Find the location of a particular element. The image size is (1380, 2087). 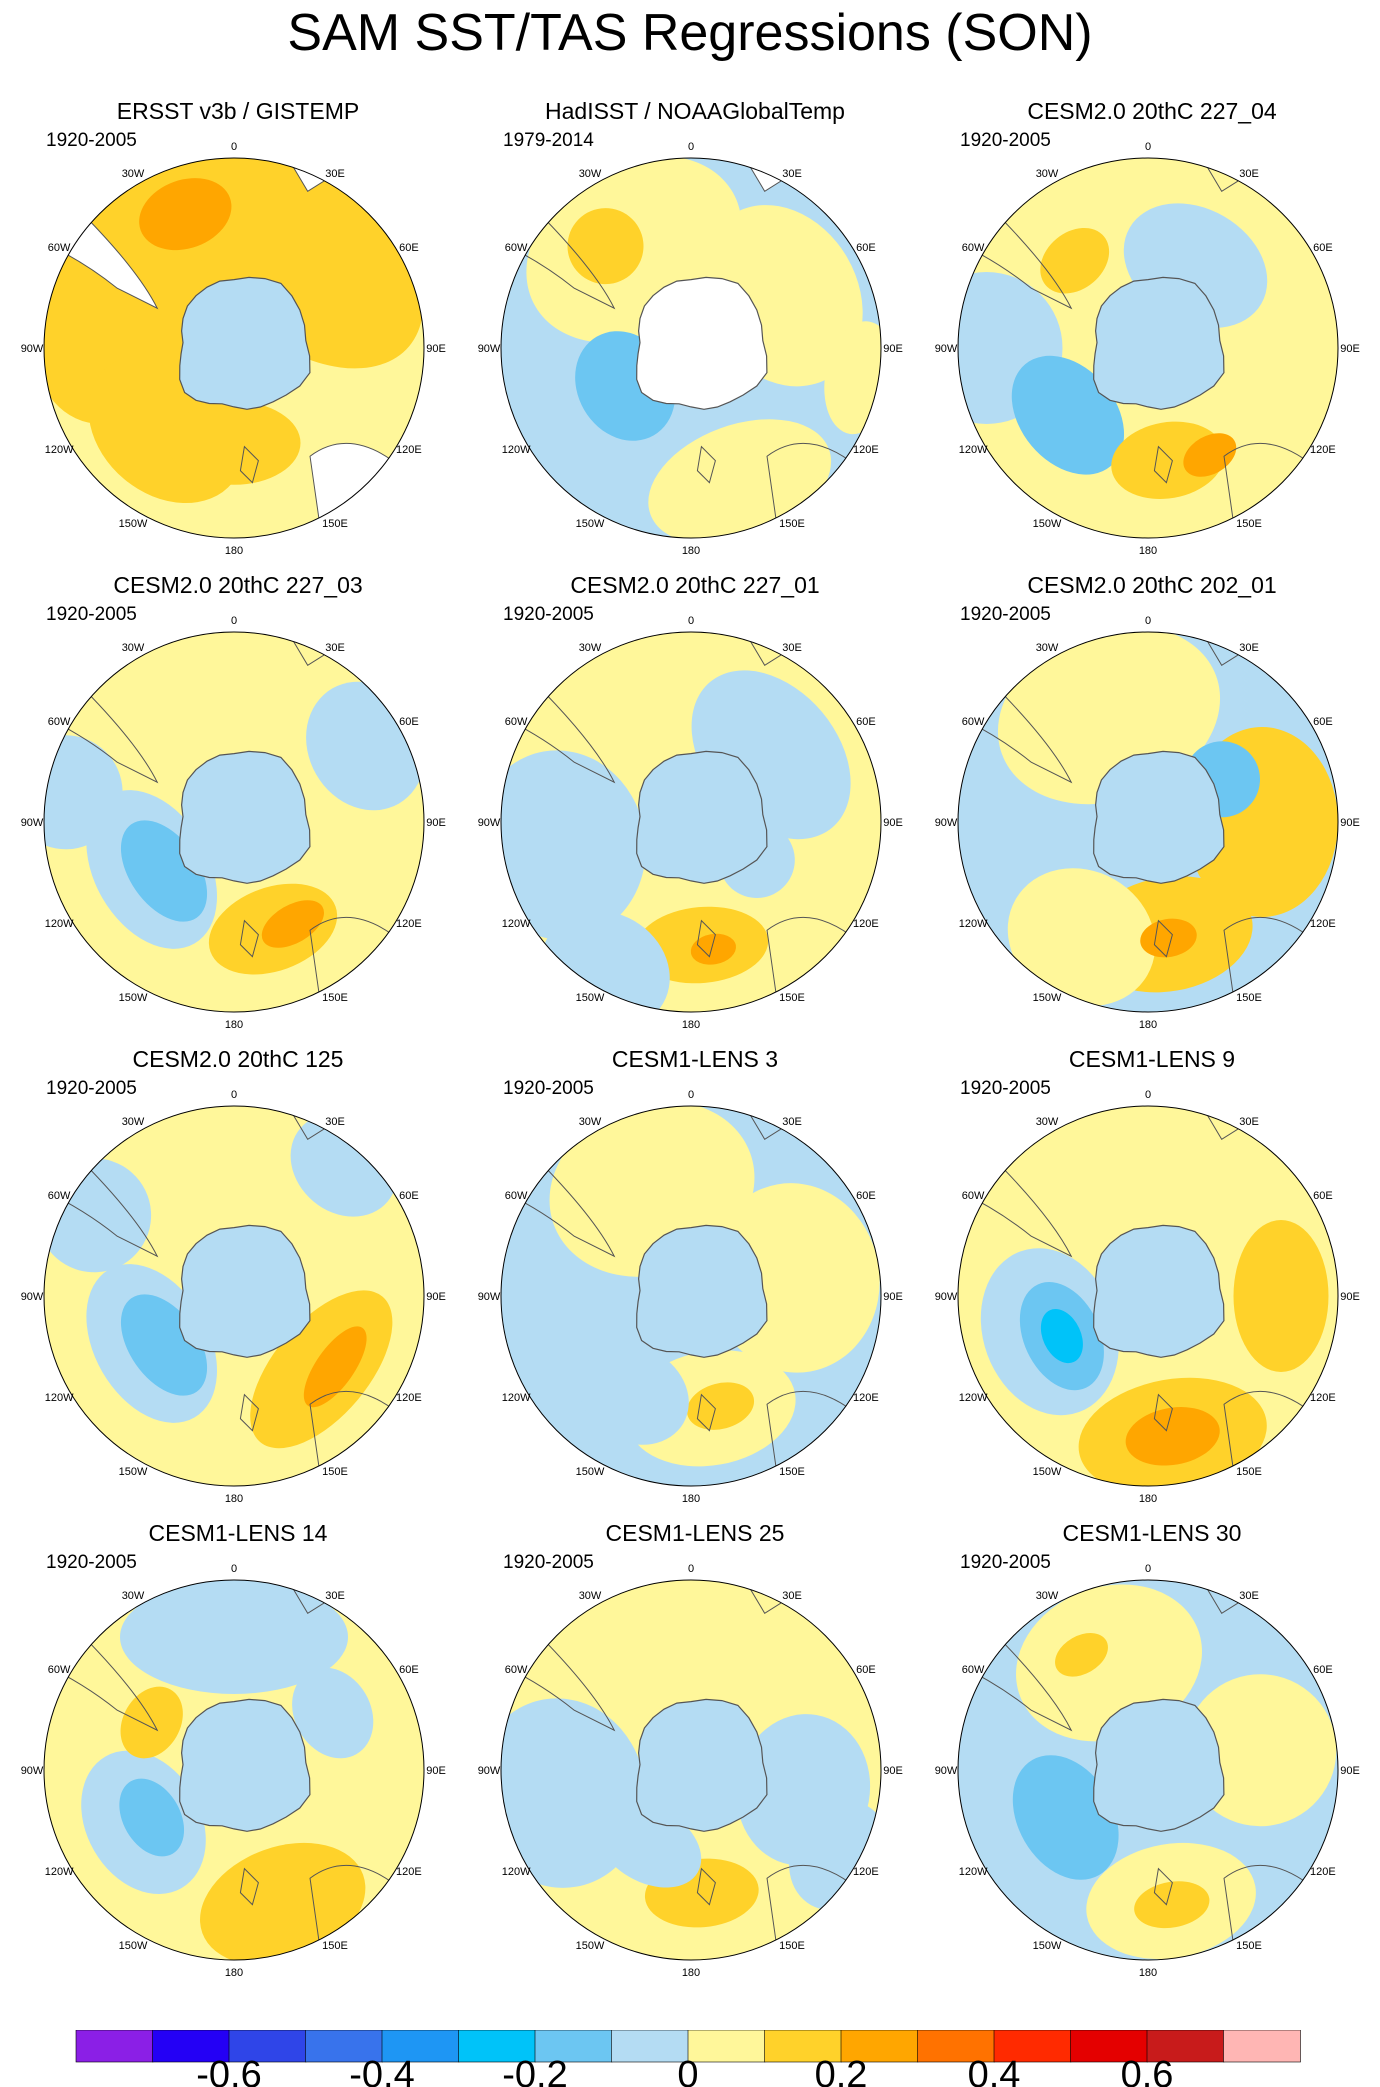

colorbar-tick-label: 0.4 is located at coordinates (994, 2070).